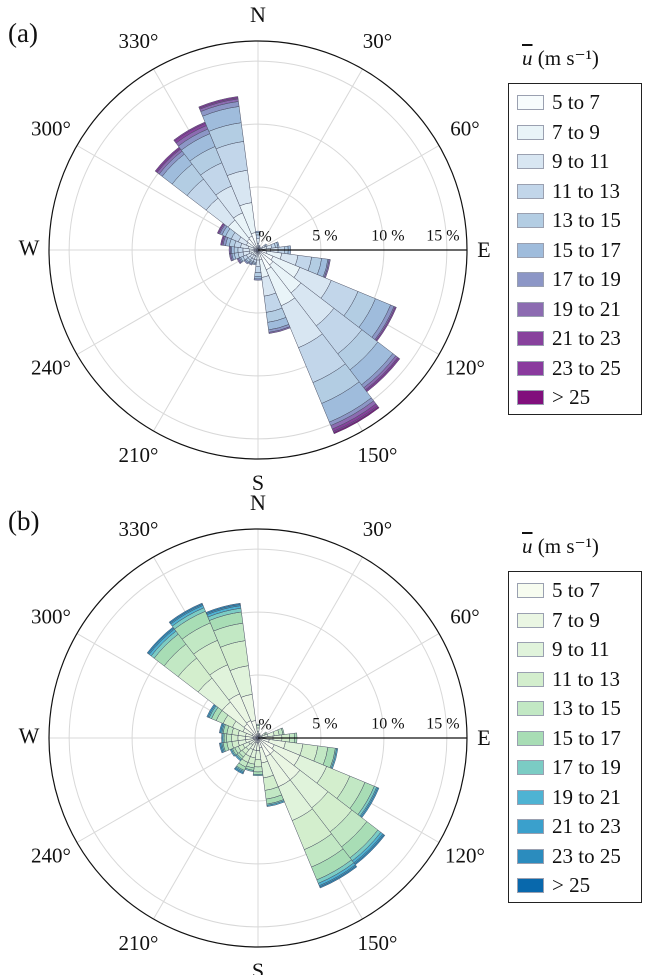 The image size is (651, 975). What do you see at coordinates (277, 265) in the screenshot?
I see `windrose-bars` at bounding box center [277, 265].